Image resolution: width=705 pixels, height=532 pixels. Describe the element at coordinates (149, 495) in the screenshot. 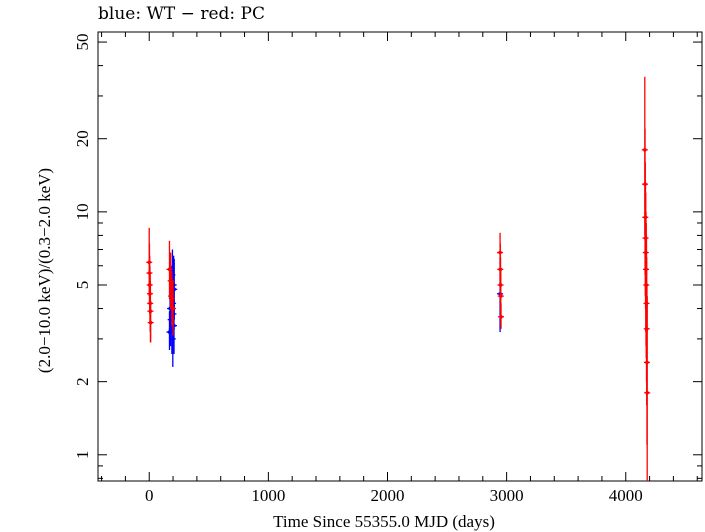

I see `x-tick-label: 0` at that location.